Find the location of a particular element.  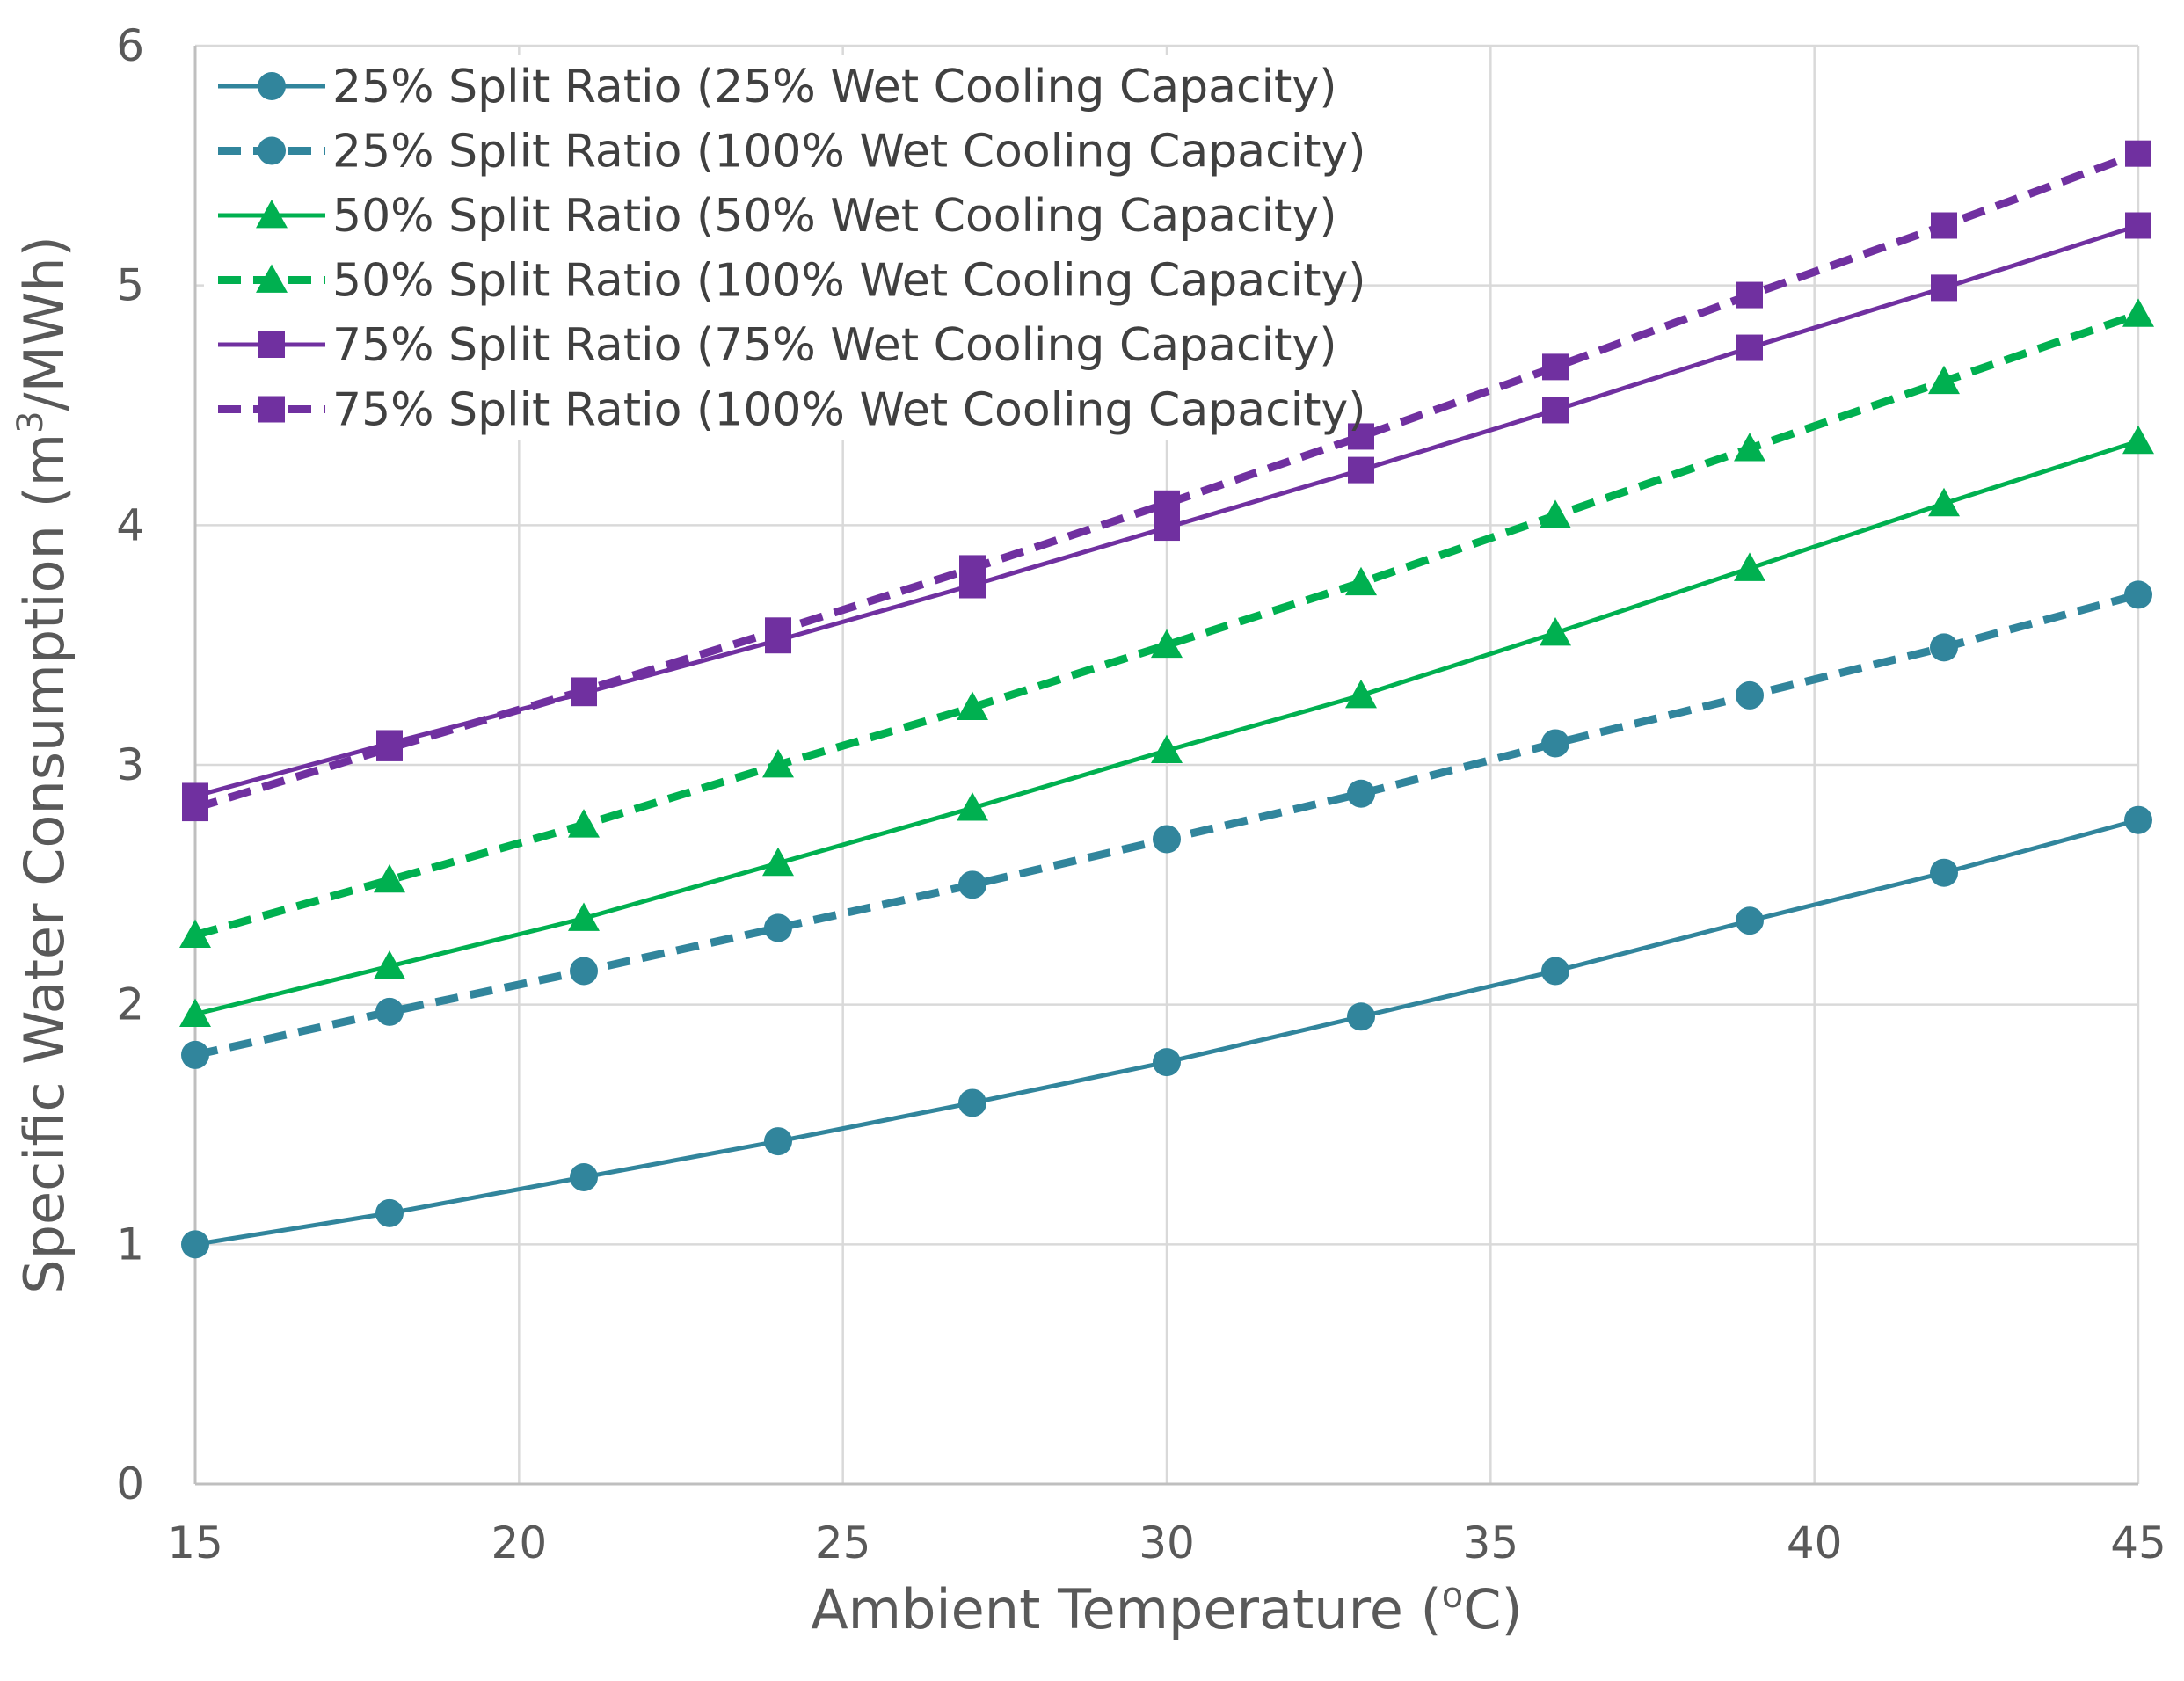

x-tick-label: 30 is located at coordinates (1167, 1542).